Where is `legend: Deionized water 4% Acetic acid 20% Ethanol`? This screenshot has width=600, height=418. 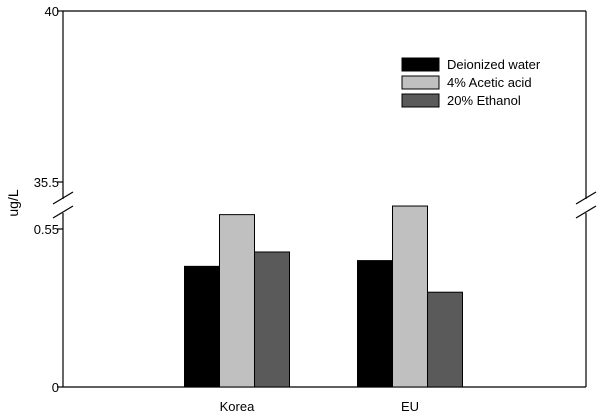
legend: Deionized water 4% Acetic acid 20% Ethanol is located at coordinates (471, 82).